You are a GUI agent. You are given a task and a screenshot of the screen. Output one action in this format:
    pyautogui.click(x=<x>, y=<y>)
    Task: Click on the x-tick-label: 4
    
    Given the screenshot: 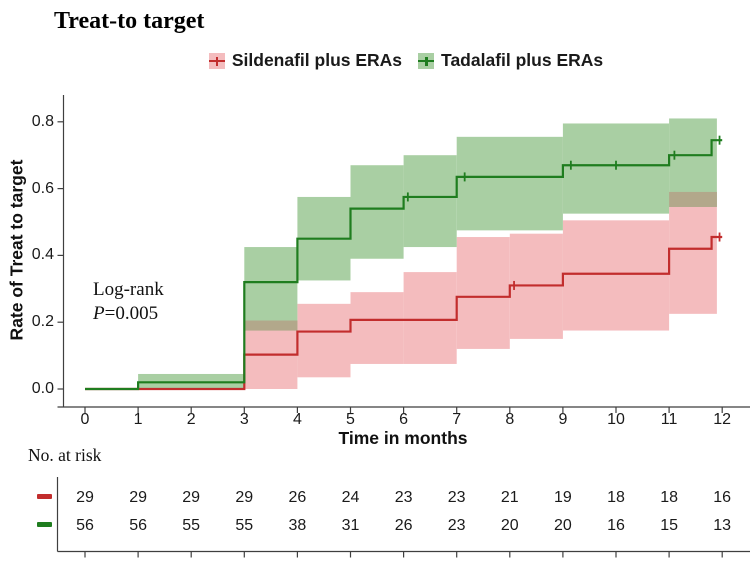 What is the action you would take?
    pyautogui.click(x=297, y=419)
    